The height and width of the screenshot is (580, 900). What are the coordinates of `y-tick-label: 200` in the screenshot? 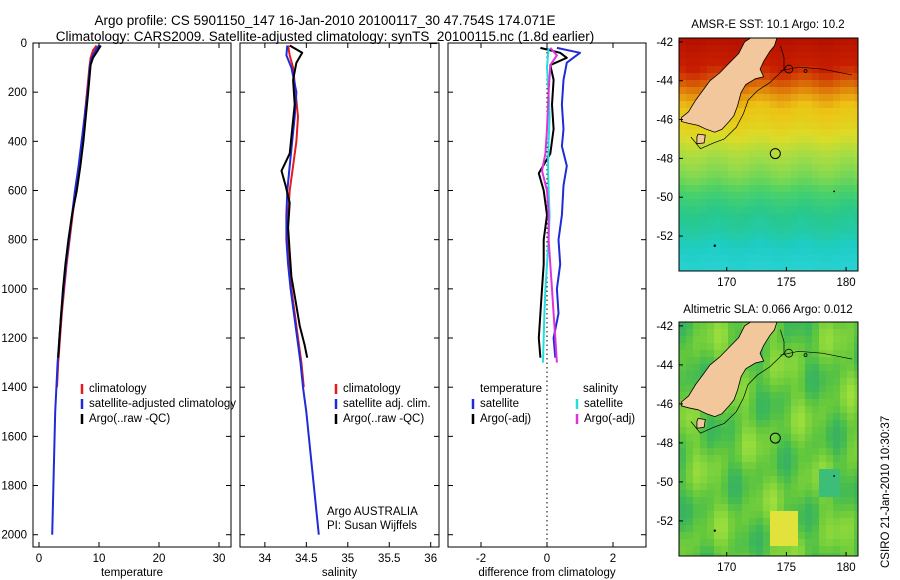 It's located at (17, 93).